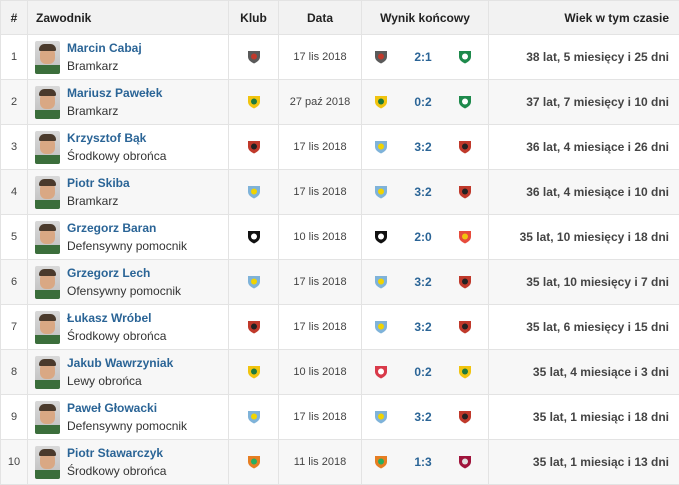 The width and height of the screenshot is (679, 485). I want to click on result-group: 2:0, so click(425, 237).